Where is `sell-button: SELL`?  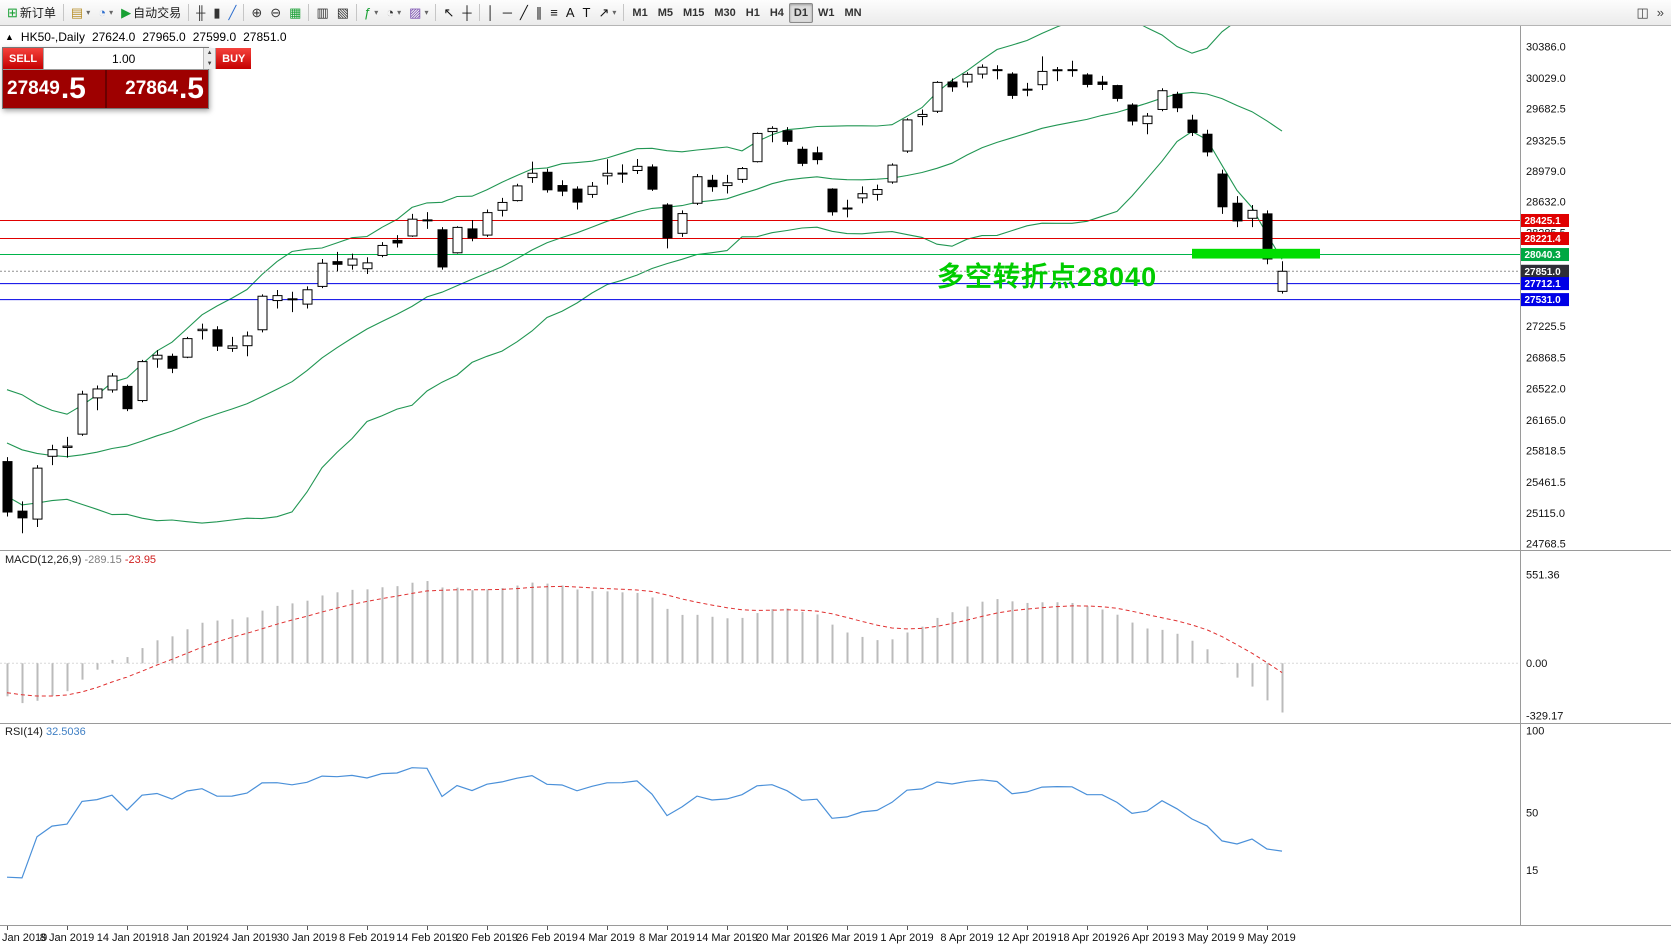
sell-button: SELL is located at coordinates (23, 58).